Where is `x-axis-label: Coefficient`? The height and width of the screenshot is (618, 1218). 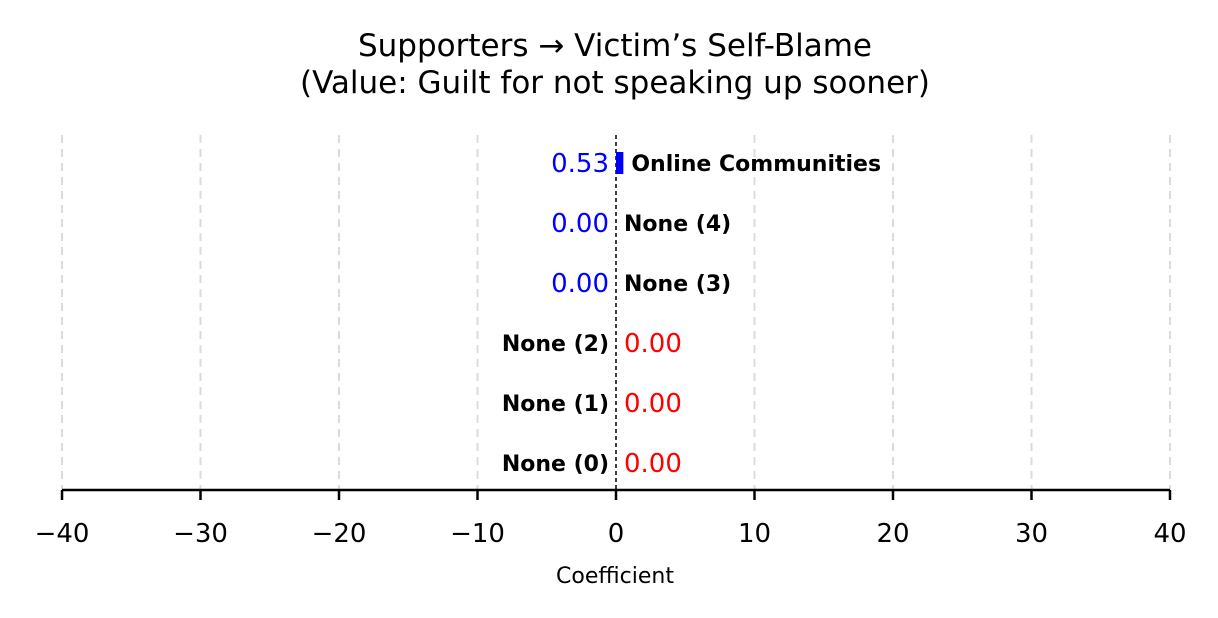
x-axis-label: Coefficient is located at coordinates (615, 576).